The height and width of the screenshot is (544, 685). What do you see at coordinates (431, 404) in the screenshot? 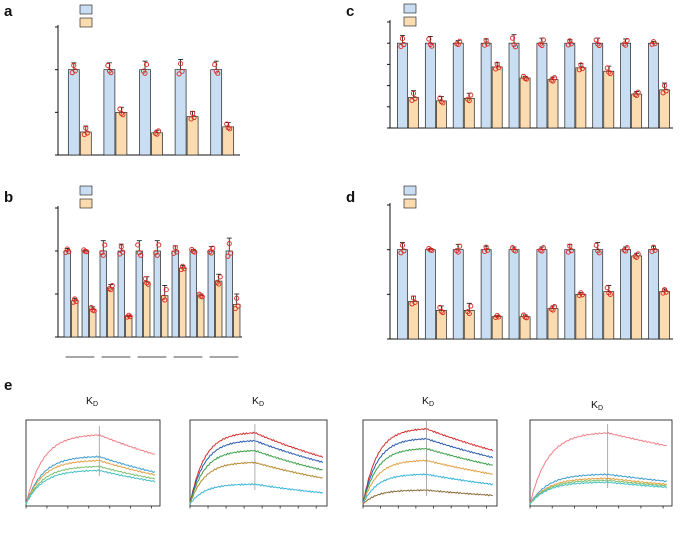
I see `kd-subscript: D` at bounding box center [431, 404].